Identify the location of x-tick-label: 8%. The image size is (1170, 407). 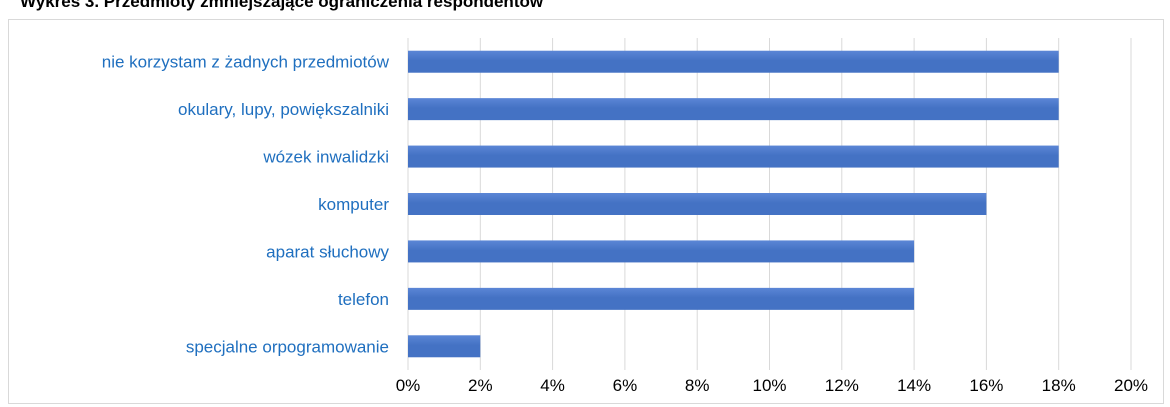
(697, 385).